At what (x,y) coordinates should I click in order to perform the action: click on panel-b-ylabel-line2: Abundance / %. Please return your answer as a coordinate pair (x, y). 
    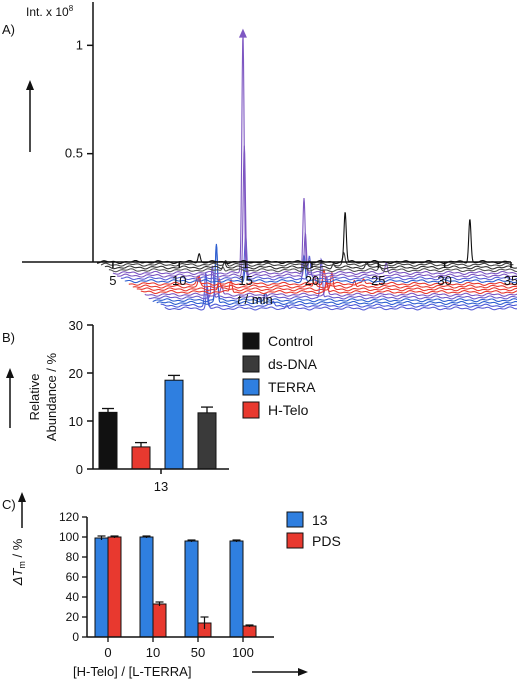
    Looking at the image, I should click on (51, 396).